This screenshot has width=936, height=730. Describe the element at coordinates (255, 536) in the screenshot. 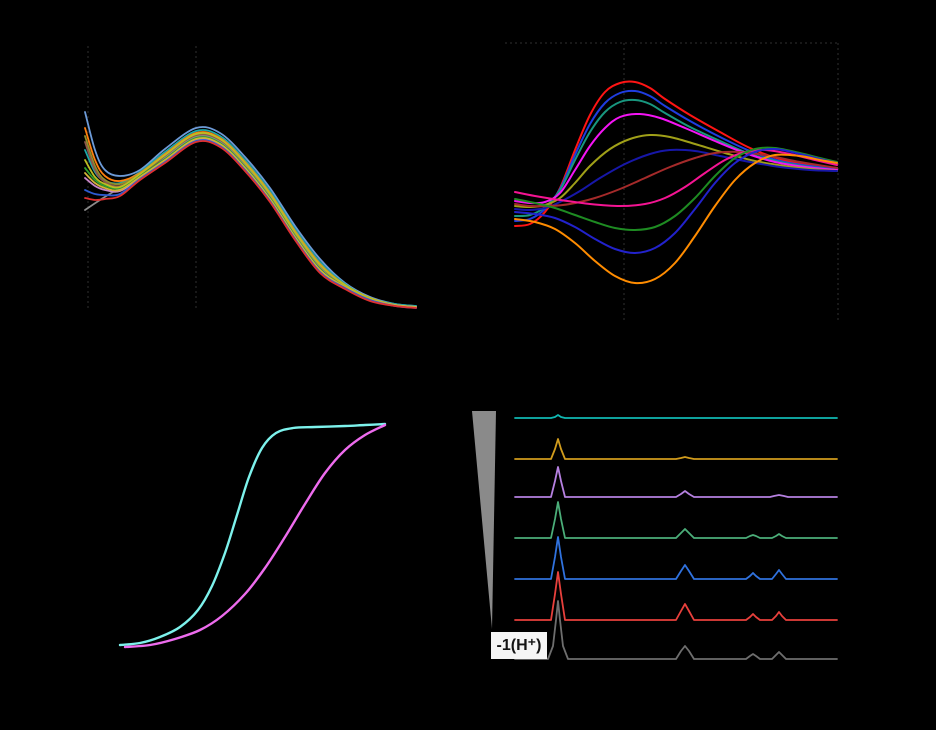

I see `series-c-curve-magenta` at that location.